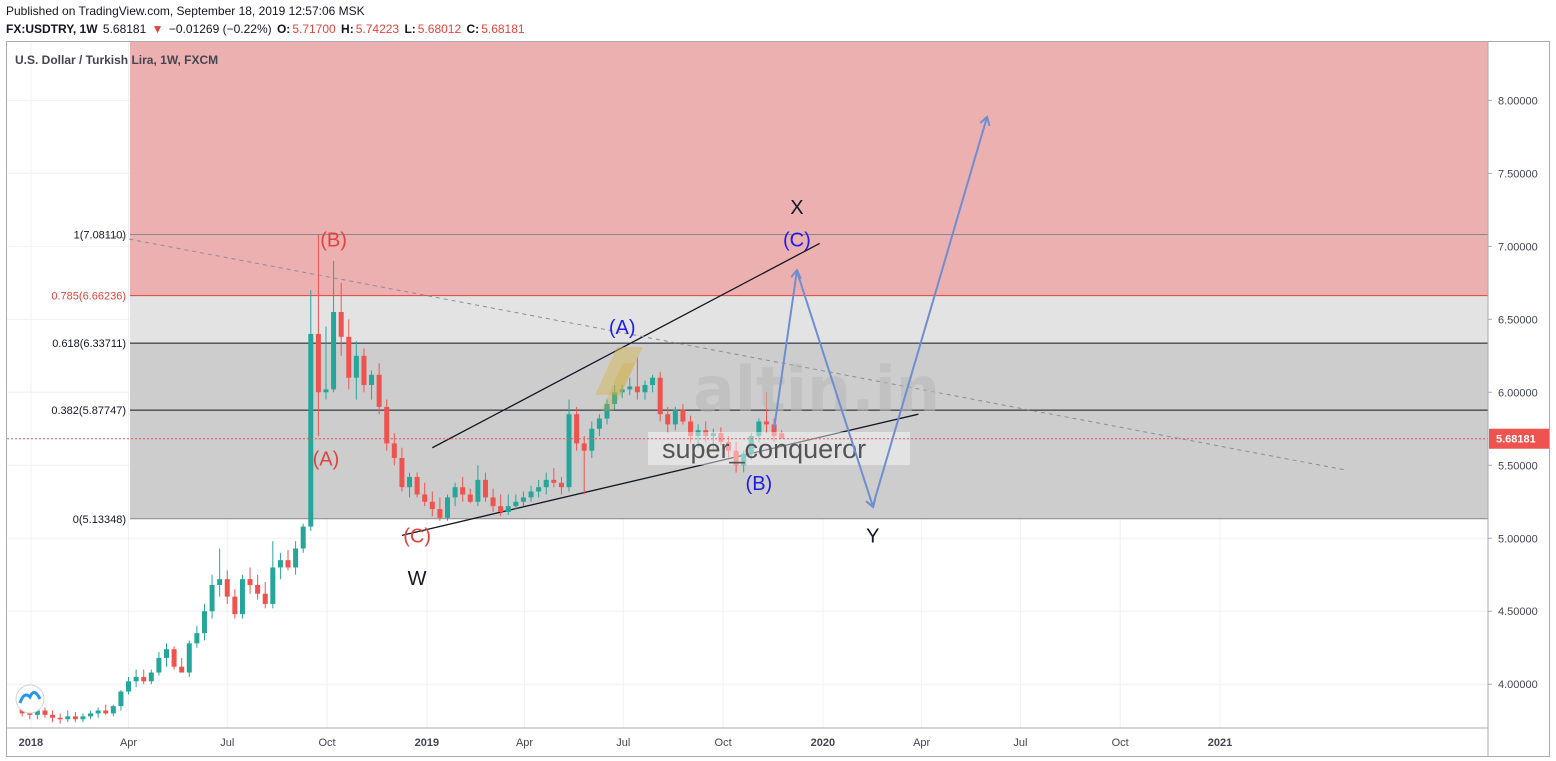  I want to click on close-value: 5.68181, so click(503, 29).